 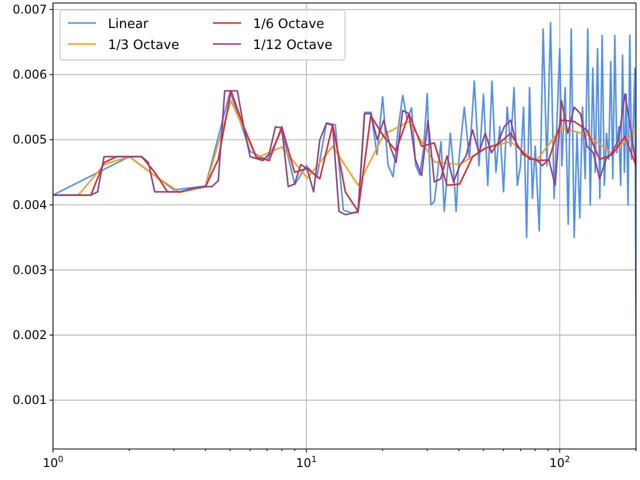 What do you see at coordinates (29, 75) in the screenshot?
I see `y-tick-label: 0.006` at bounding box center [29, 75].